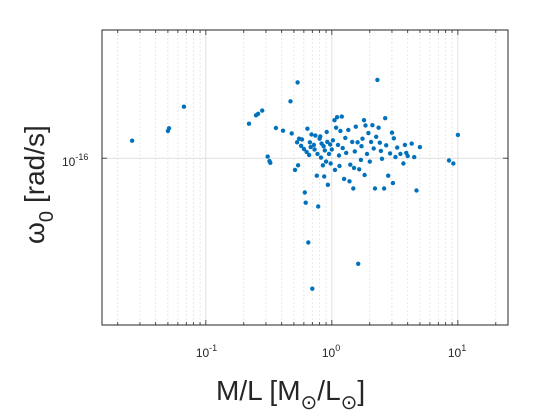  Describe the element at coordinates (328, 390) in the screenshot. I see `x-axis-label-mid: /L` at that location.